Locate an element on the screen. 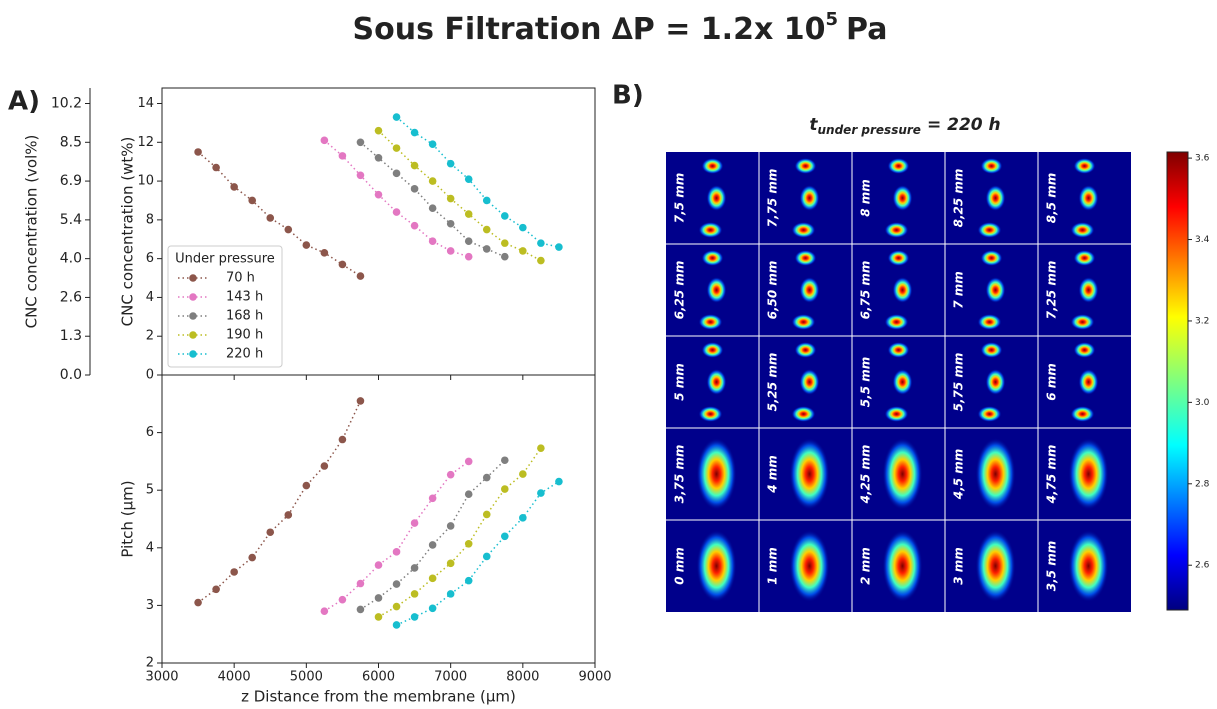  legend-label: 143 h is located at coordinates (244, 297).